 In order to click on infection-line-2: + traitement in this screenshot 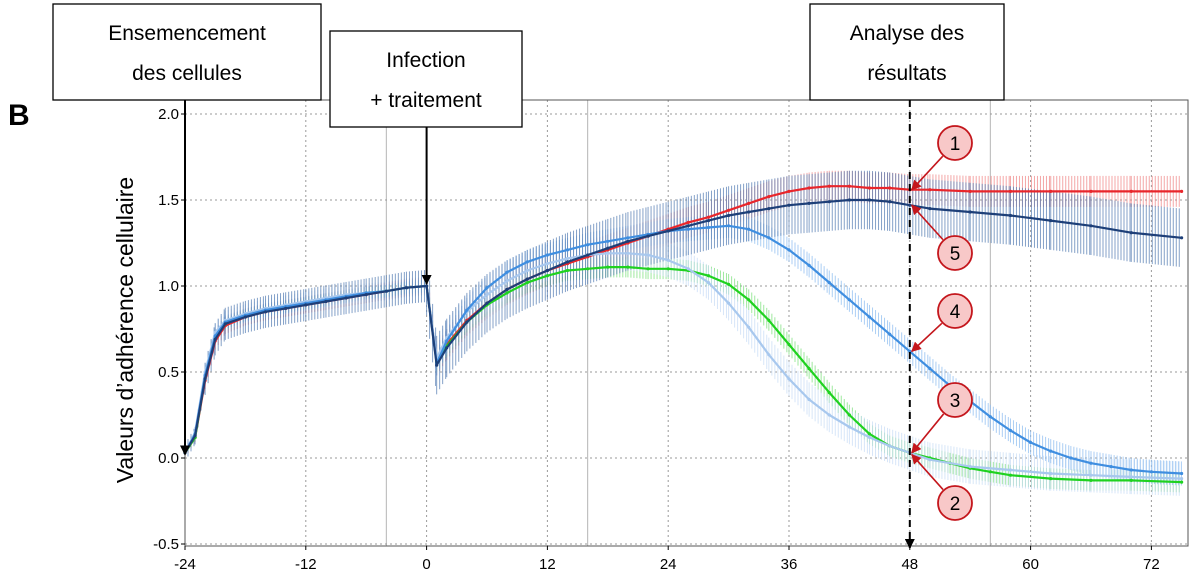, I will do `click(426, 100)`.